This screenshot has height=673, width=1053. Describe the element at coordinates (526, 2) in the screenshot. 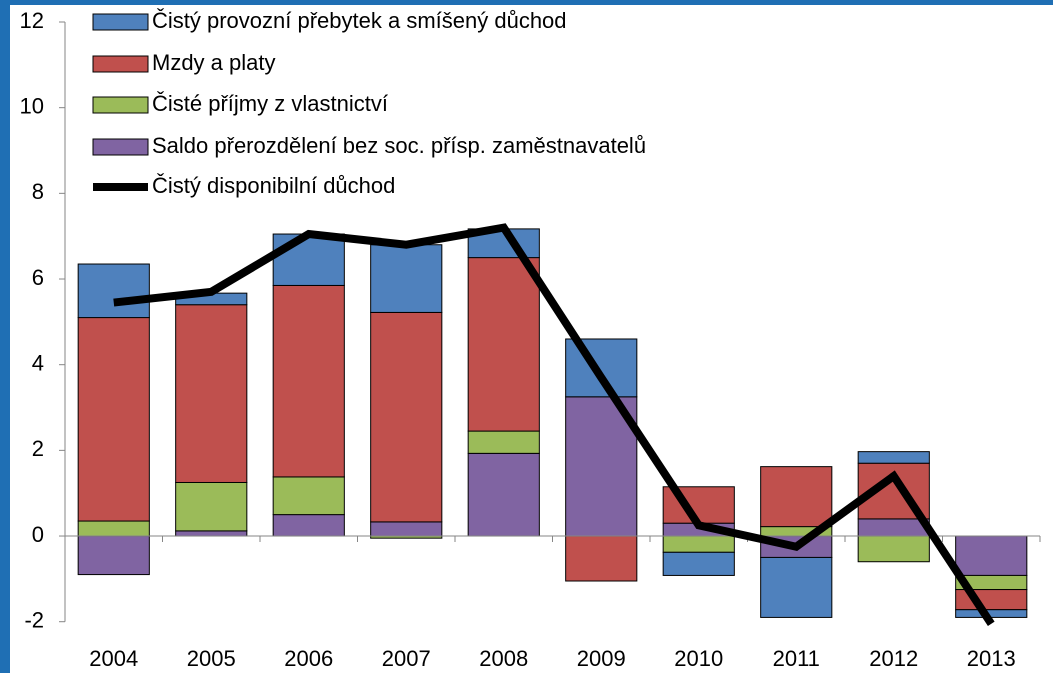

I see `frame-top` at that location.